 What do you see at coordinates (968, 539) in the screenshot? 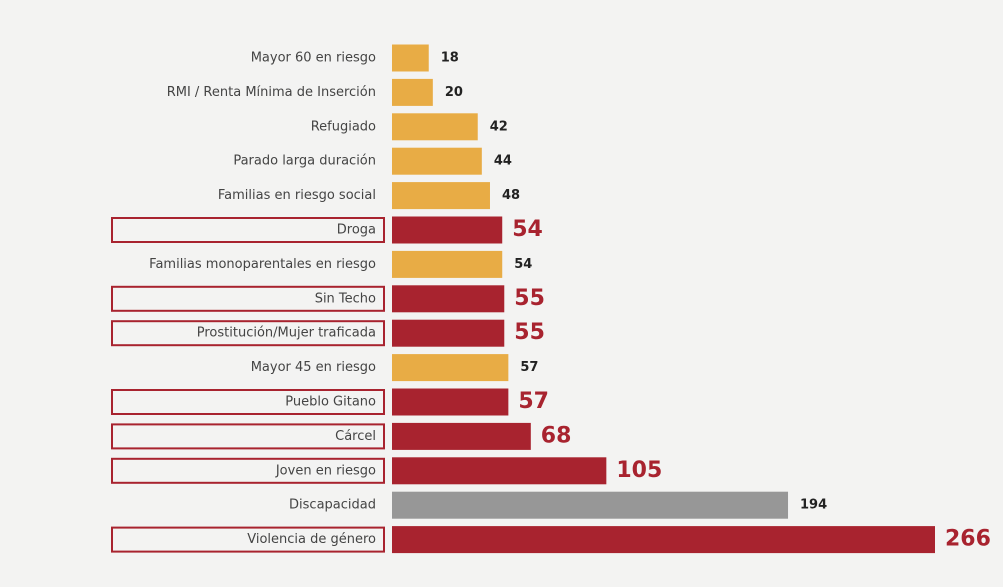
I see `value-label: 266` at bounding box center [968, 539].